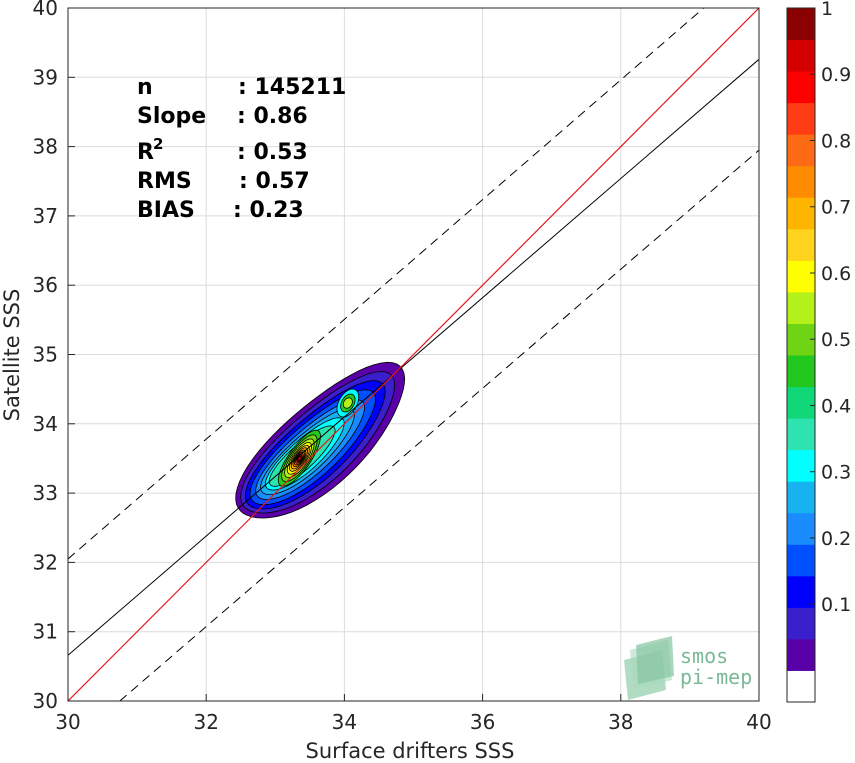 The image size is (855, 763). What do you see at coordinates (158, 144) in the screenshot?
I see `stat-r2-sup: 2` at bounding box center [158, 144].